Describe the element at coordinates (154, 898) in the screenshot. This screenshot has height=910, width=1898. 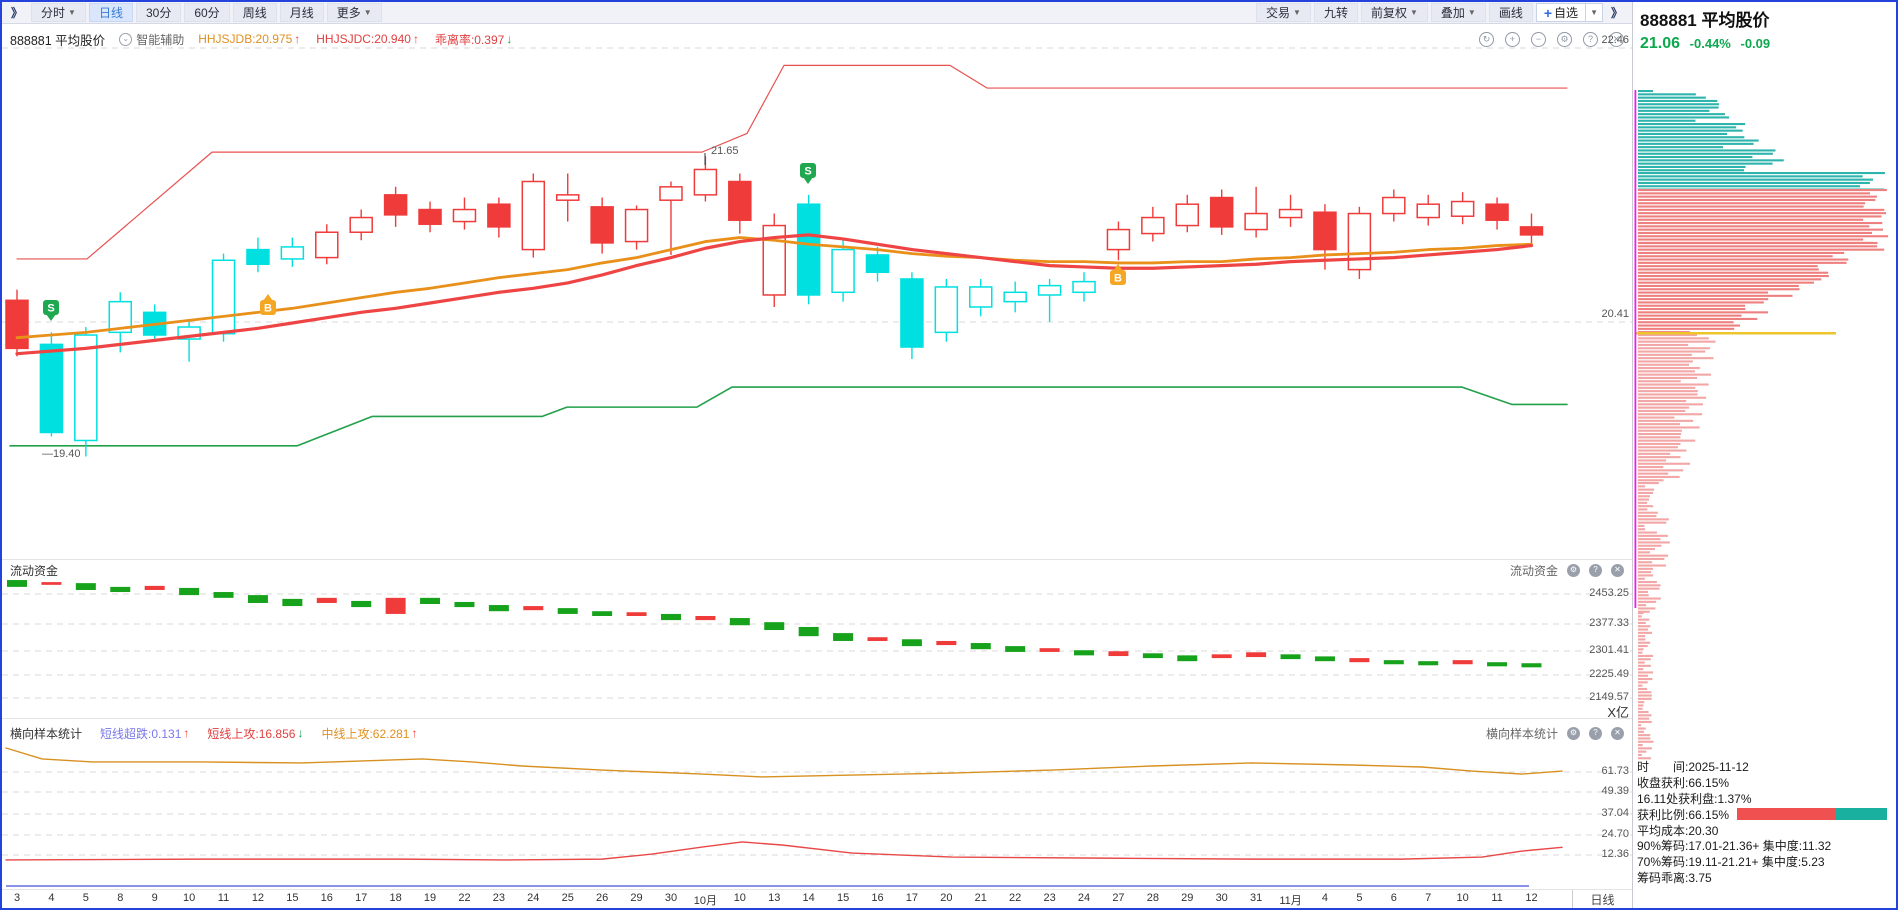
I see `date-axis-label: 9` at that location.